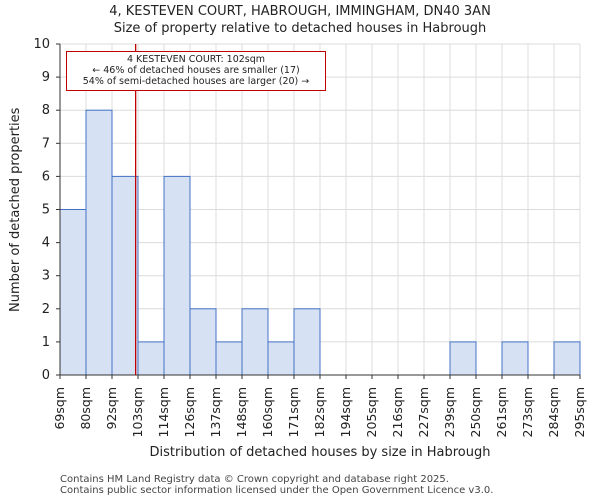  I want to click on x-tick-label: 103sqm, so click(137, 412).